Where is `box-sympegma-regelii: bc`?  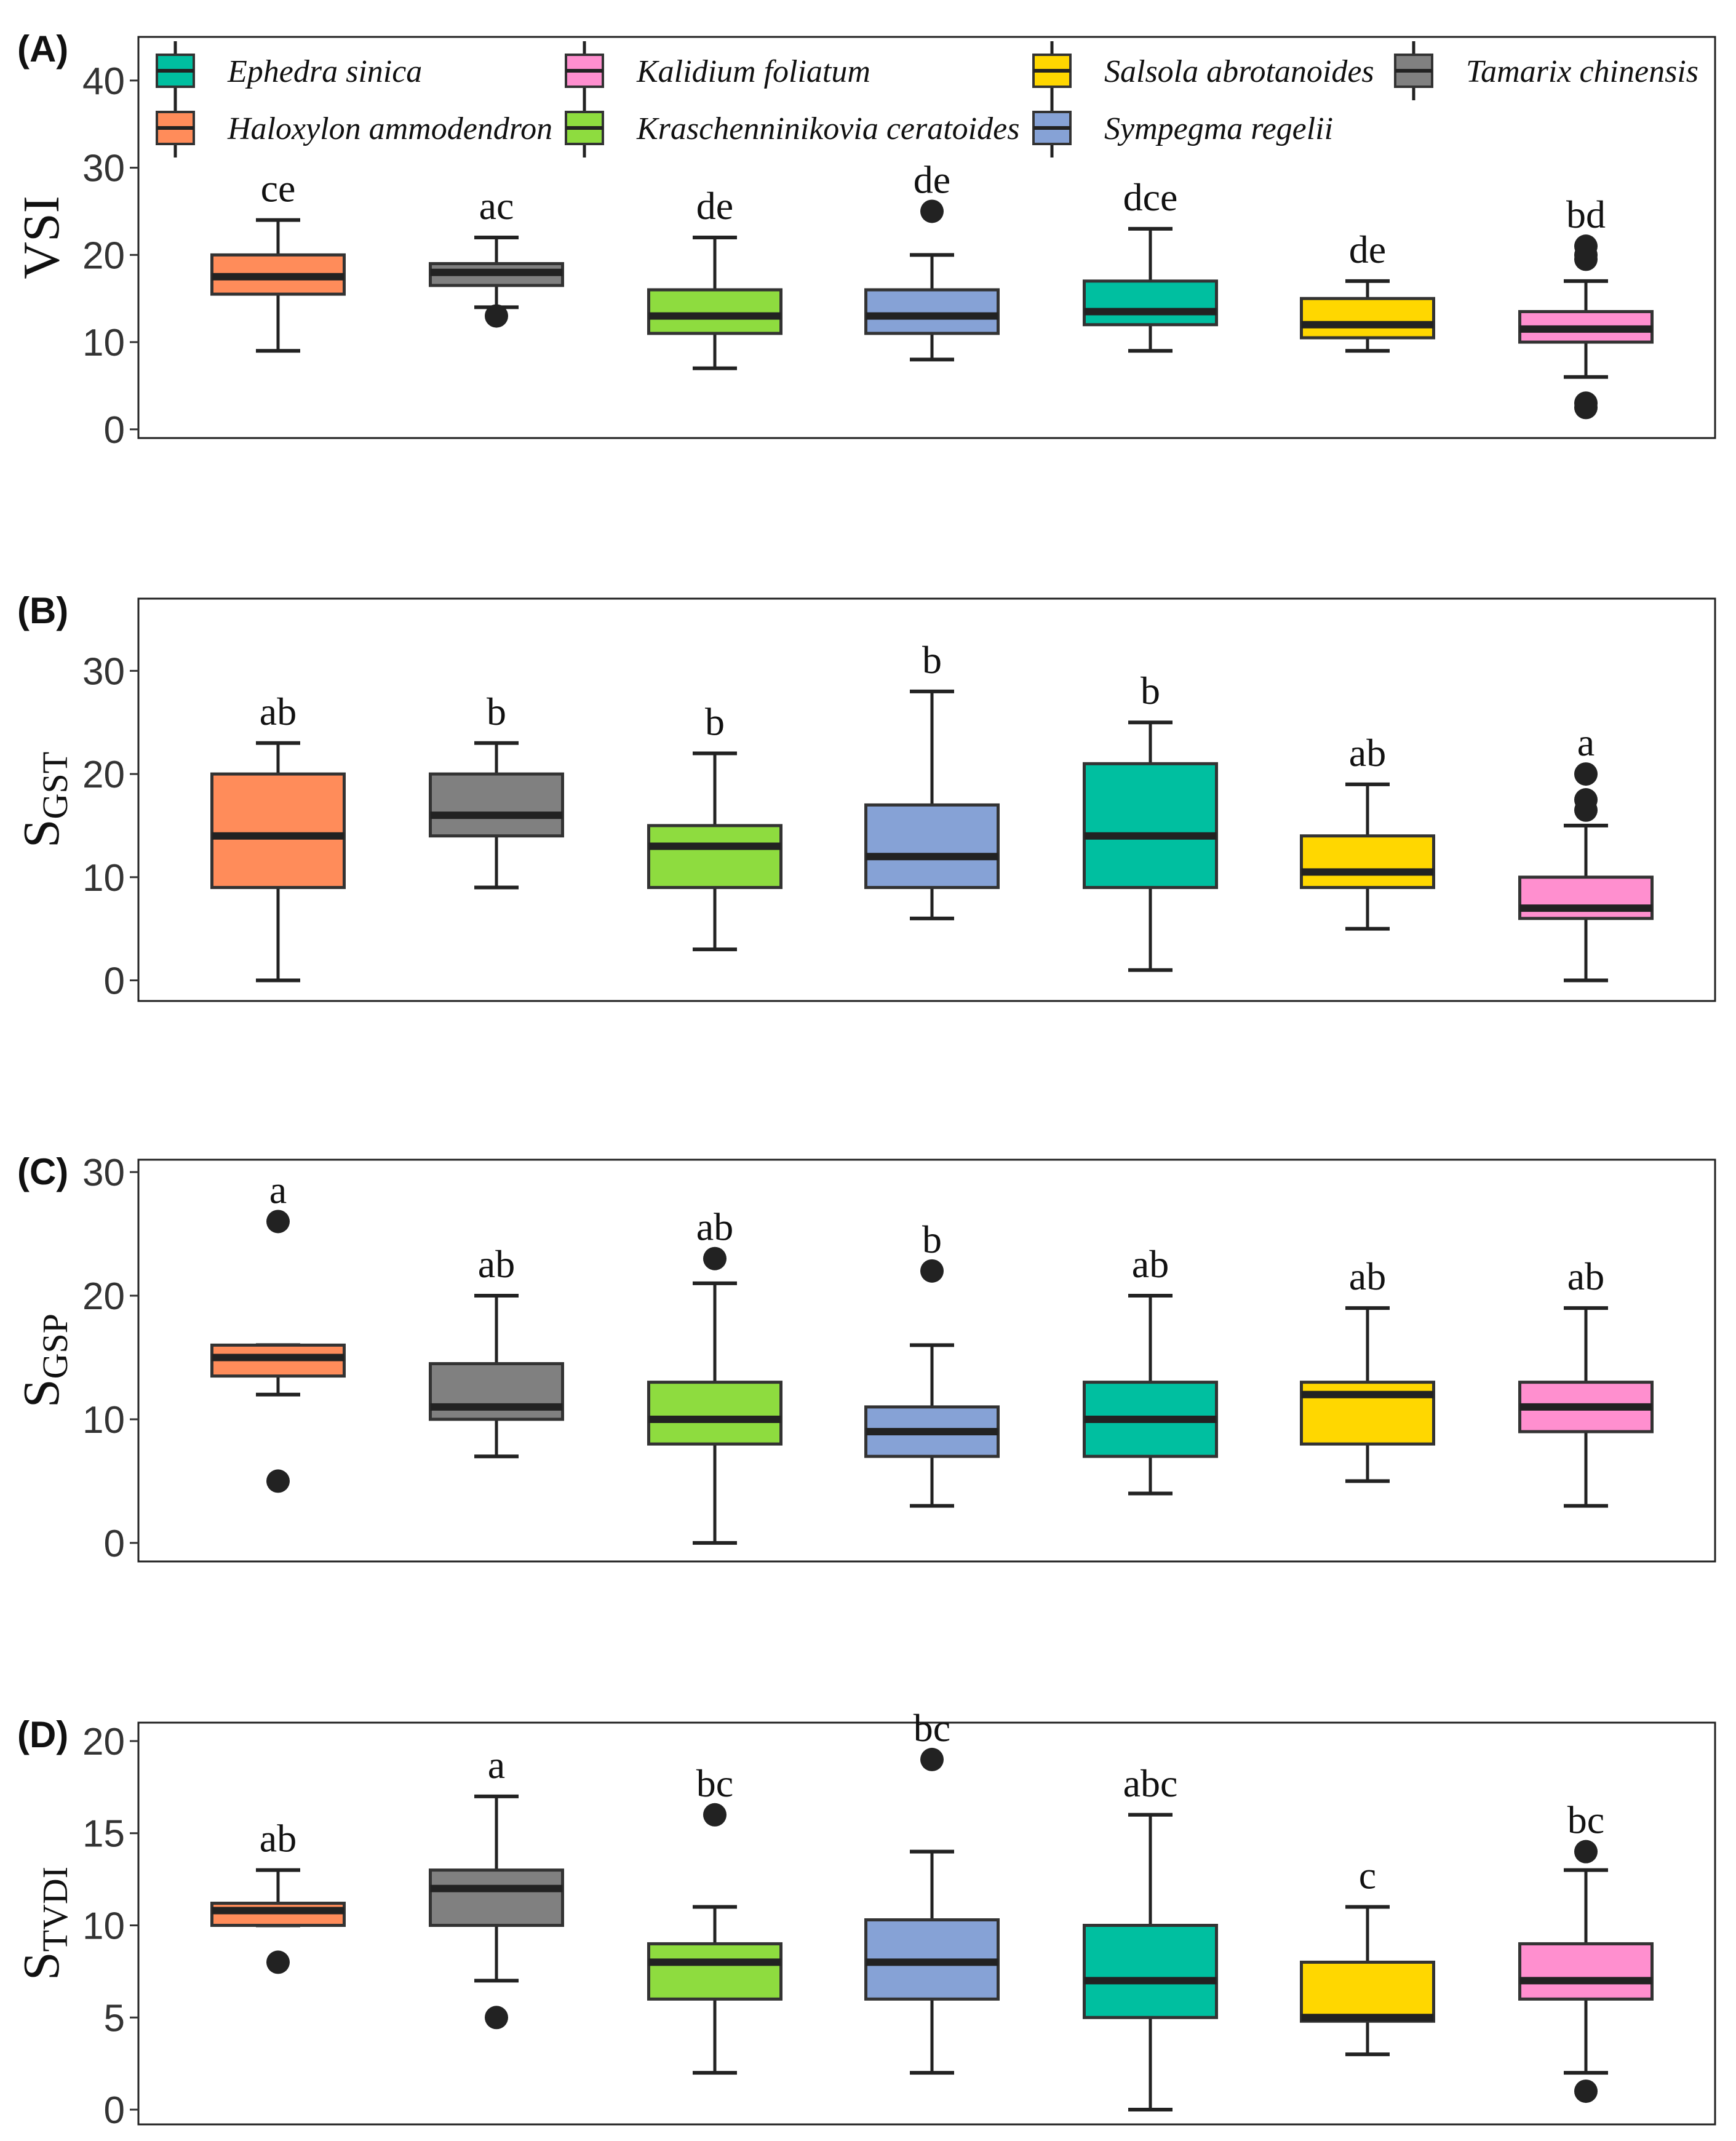
box-sympegma-regelii: bc is located at coordinates (932, 1890).